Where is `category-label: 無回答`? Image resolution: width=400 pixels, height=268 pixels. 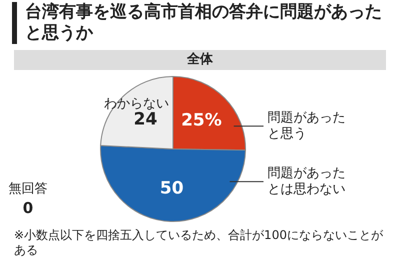 category-label: 無回答 is located at coordinates (28, 188).